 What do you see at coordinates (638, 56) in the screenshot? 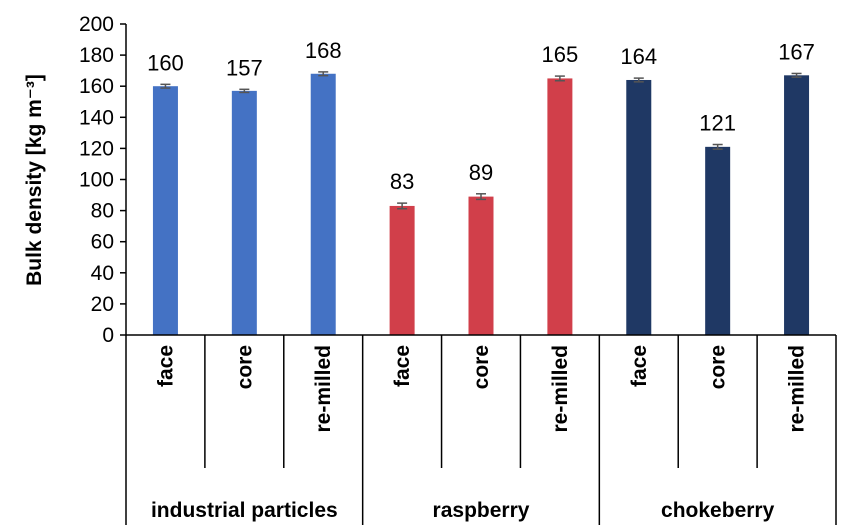
I see `data-label: 164` at bounding box center [638, 56].